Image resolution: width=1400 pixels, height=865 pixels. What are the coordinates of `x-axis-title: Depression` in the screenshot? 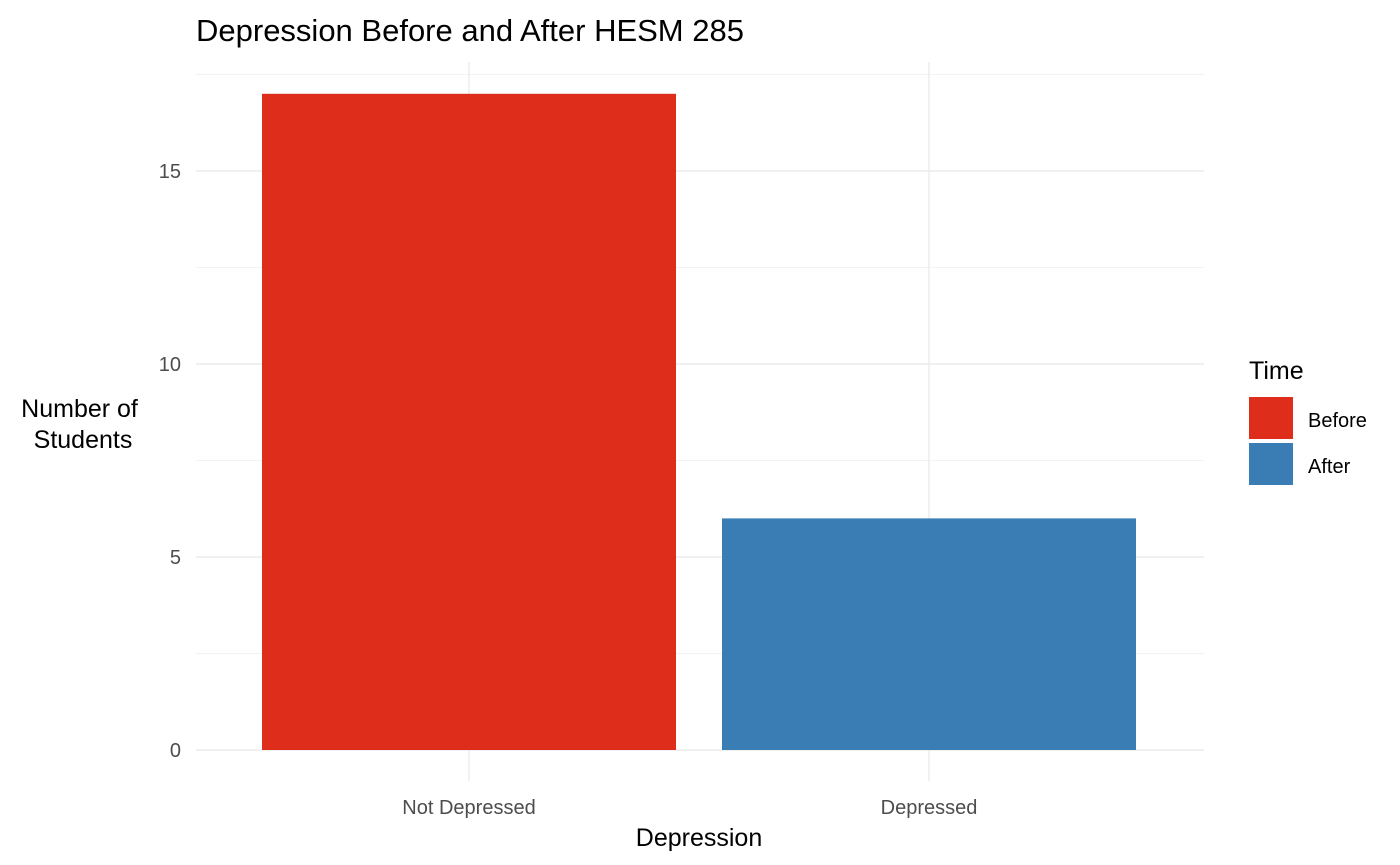 It's located at (699, 838).